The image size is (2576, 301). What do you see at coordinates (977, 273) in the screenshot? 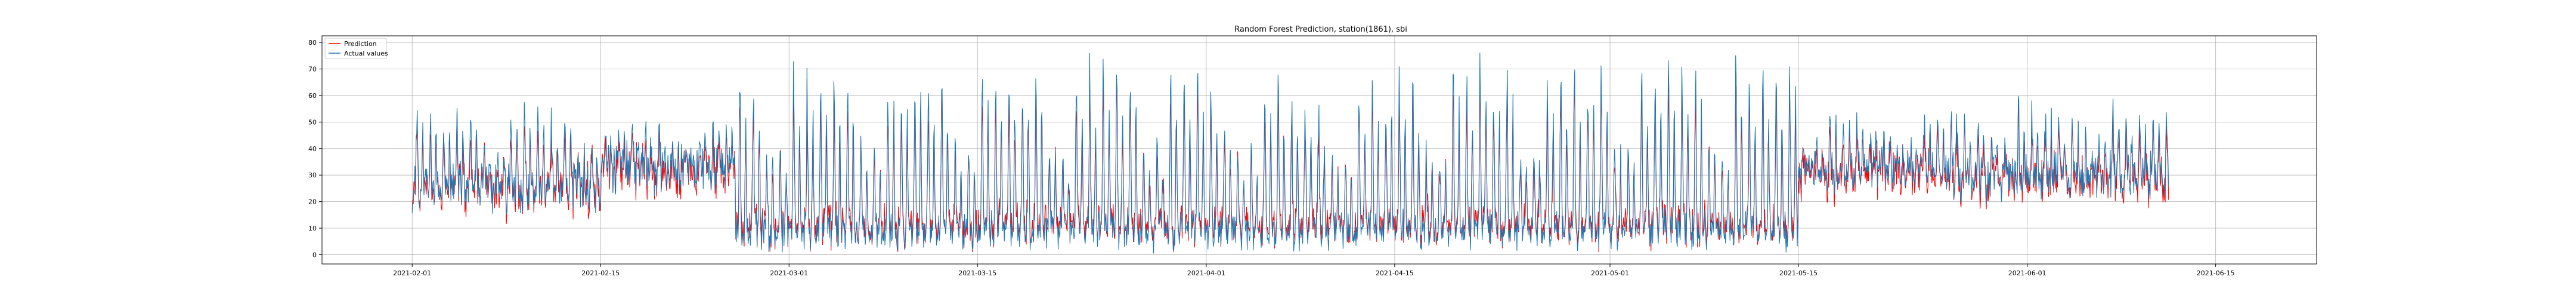
I see `x-tick-label: 2021-03-15` at bounding box center [977, 273].